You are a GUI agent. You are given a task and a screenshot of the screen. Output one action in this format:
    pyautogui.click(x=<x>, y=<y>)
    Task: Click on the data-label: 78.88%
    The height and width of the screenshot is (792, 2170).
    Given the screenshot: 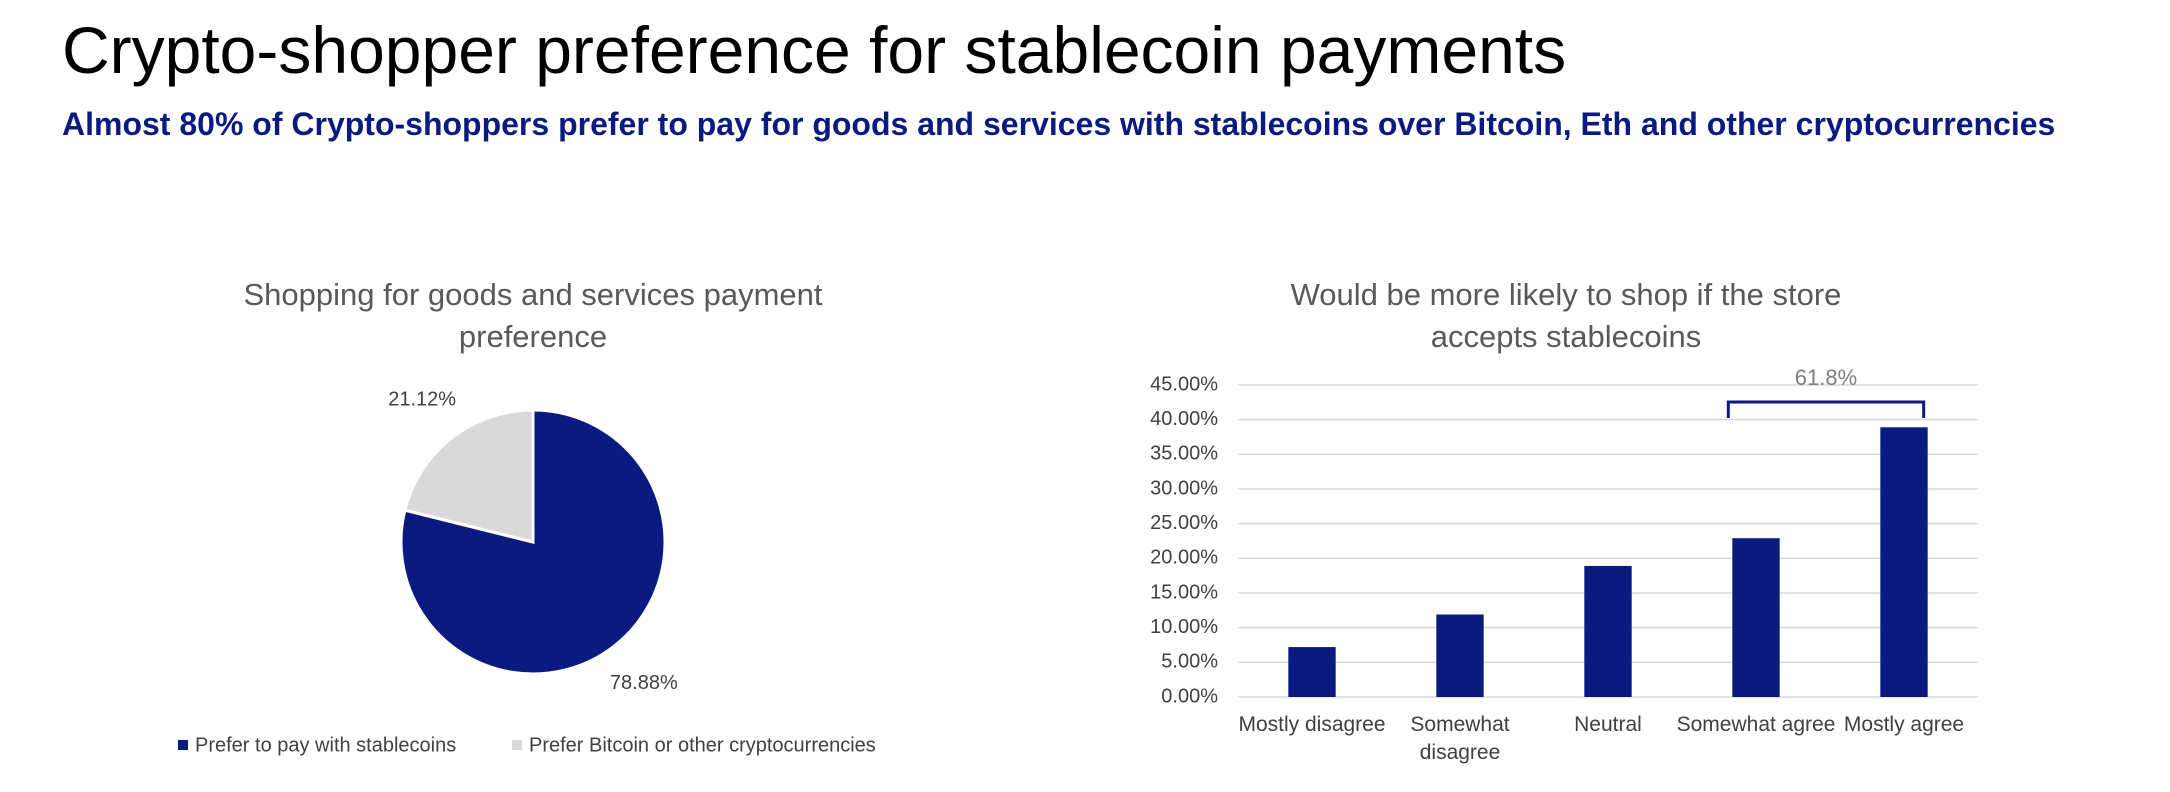 What is the action you would take?
    pyautogui.click(x=644, y=683)
    